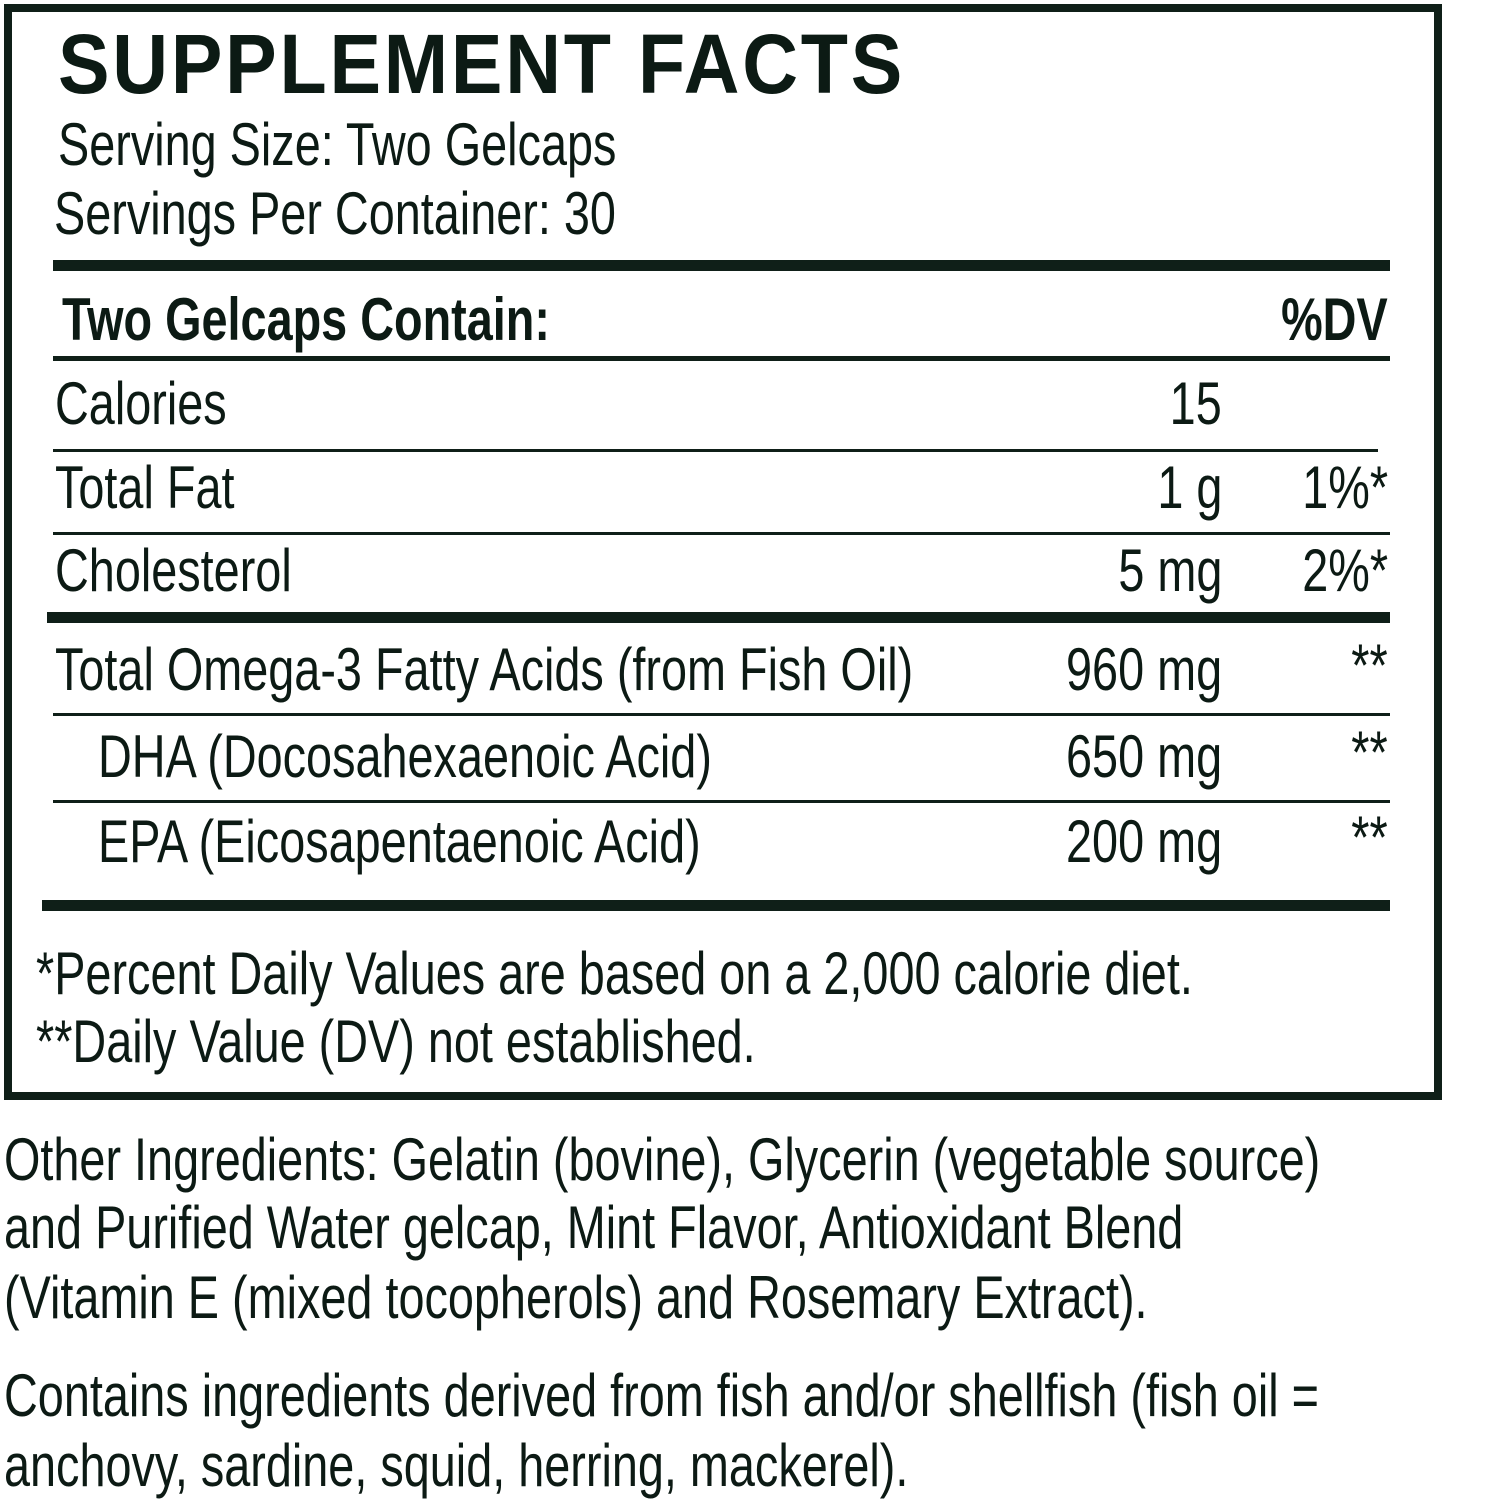  What do you see at coordinates (1195, 403) in the screenshot?
I see `row-amount: 15` at bounding box center [1195, 403].